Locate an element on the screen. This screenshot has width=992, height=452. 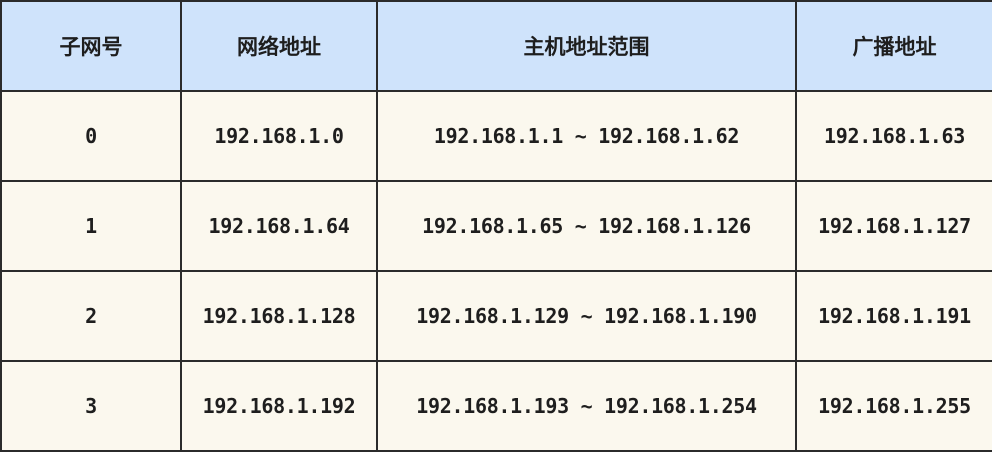
network-address: 192.168.1.128 is located at coordinates (279, 316).